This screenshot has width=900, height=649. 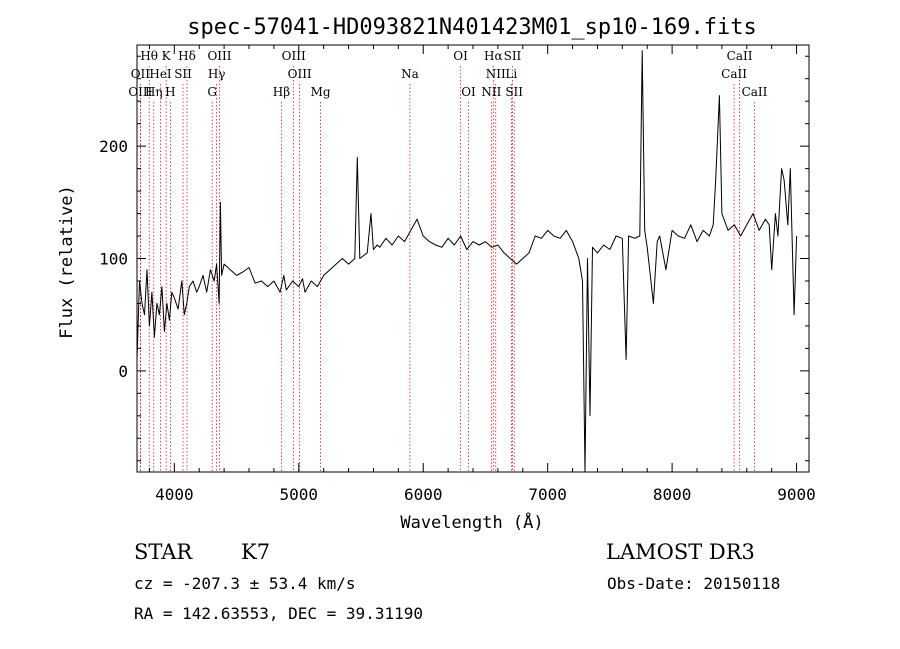 I want to click on spectral-line-label: Mg, so click(x=321, y=92).